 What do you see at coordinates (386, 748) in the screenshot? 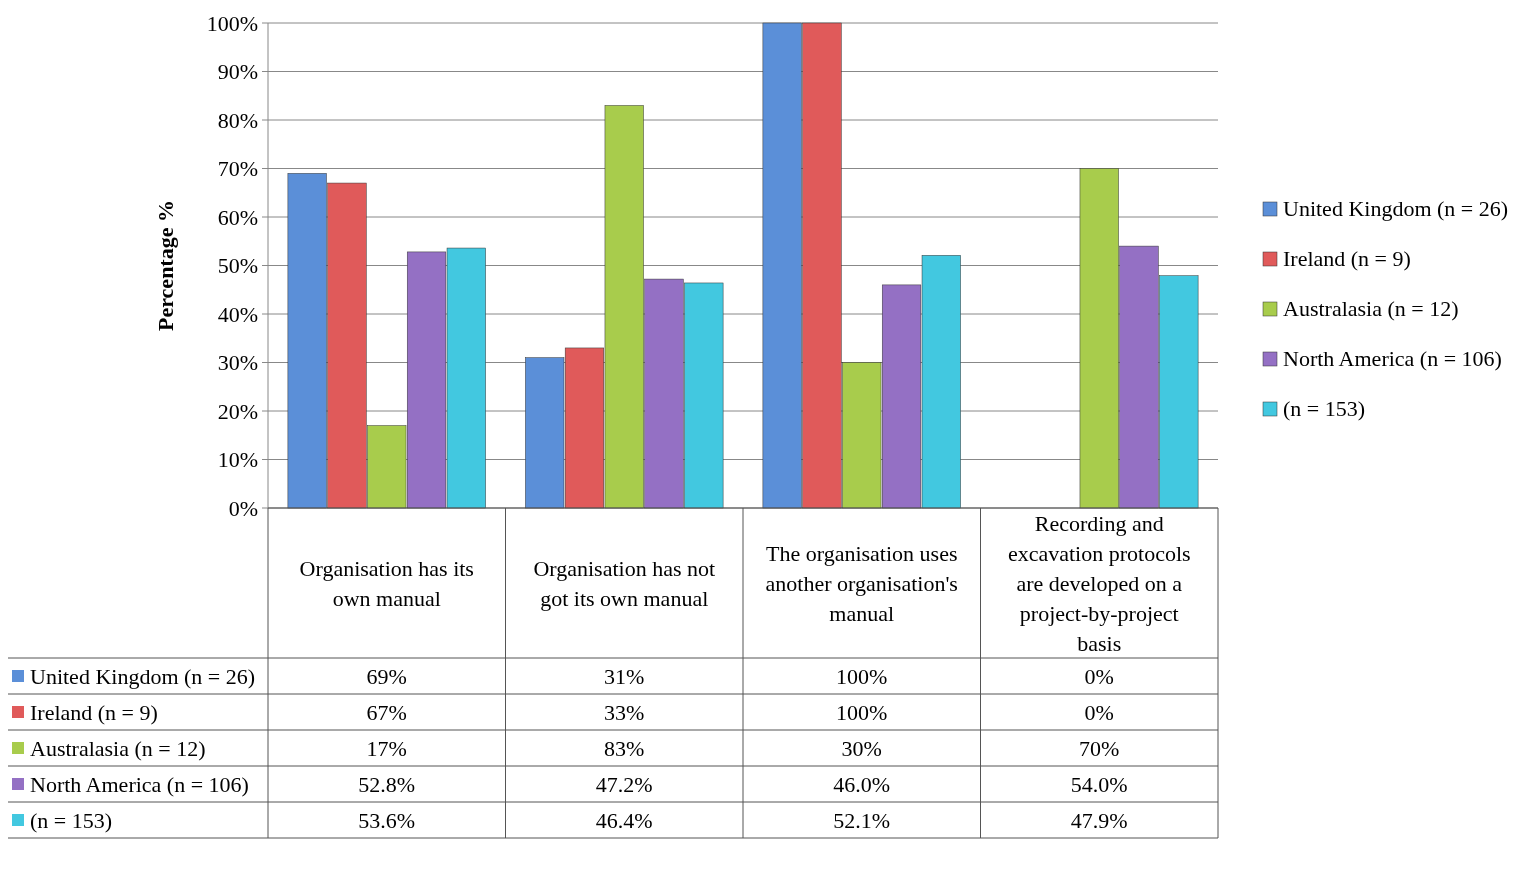
I see `data-label: 17%` at bounding box center [386, 748].